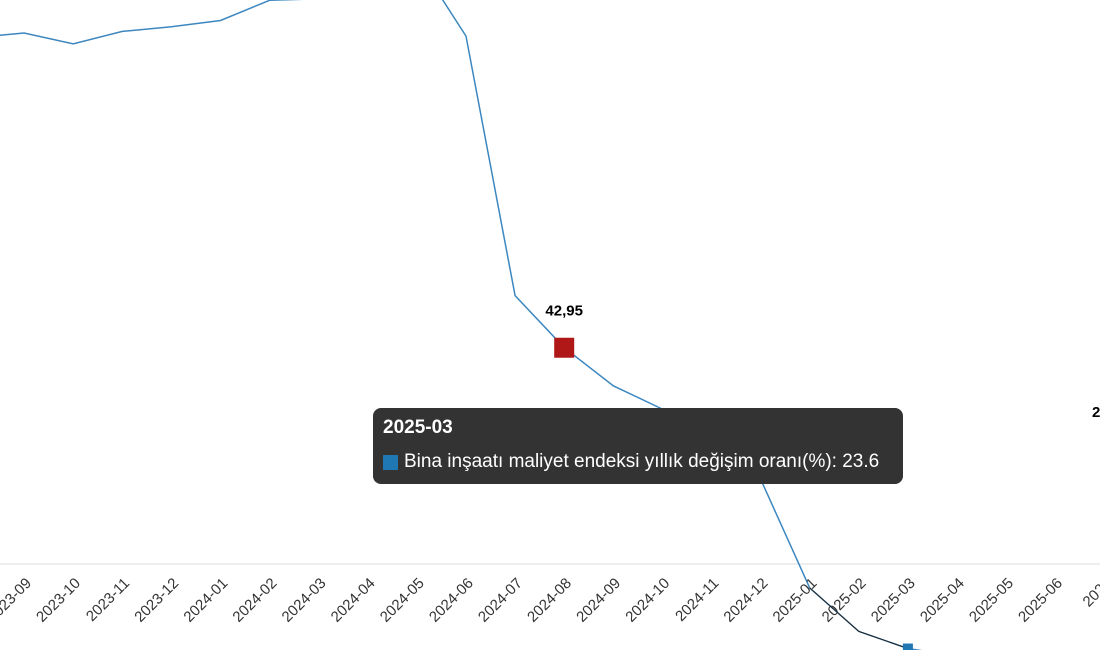 The image size is (1100, 650). Describe the element at coordinates (795, 600) in the screenshot. I see `x-tick-label: 2025-01` at that location.